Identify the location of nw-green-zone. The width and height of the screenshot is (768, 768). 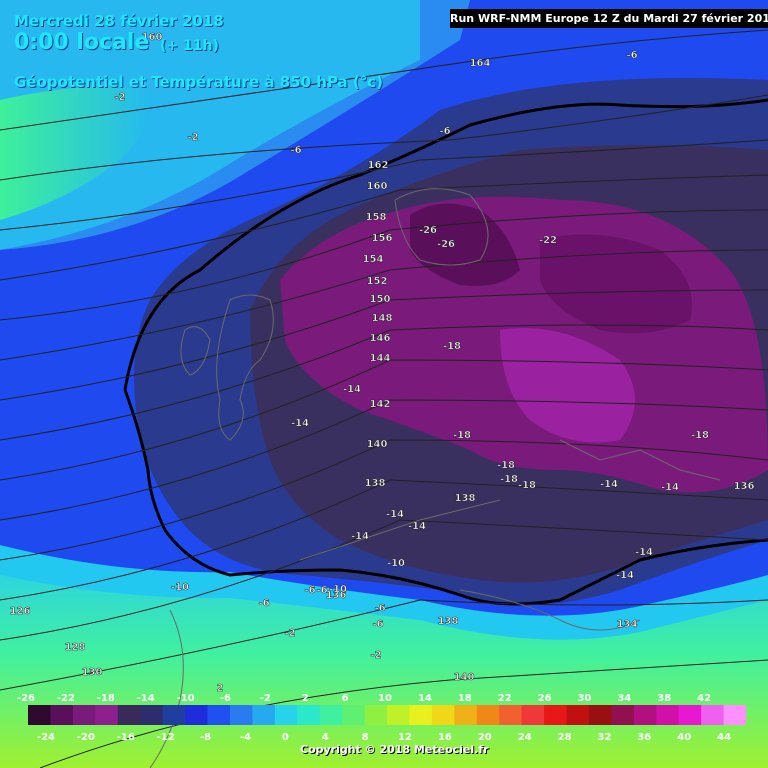
(76, 153).